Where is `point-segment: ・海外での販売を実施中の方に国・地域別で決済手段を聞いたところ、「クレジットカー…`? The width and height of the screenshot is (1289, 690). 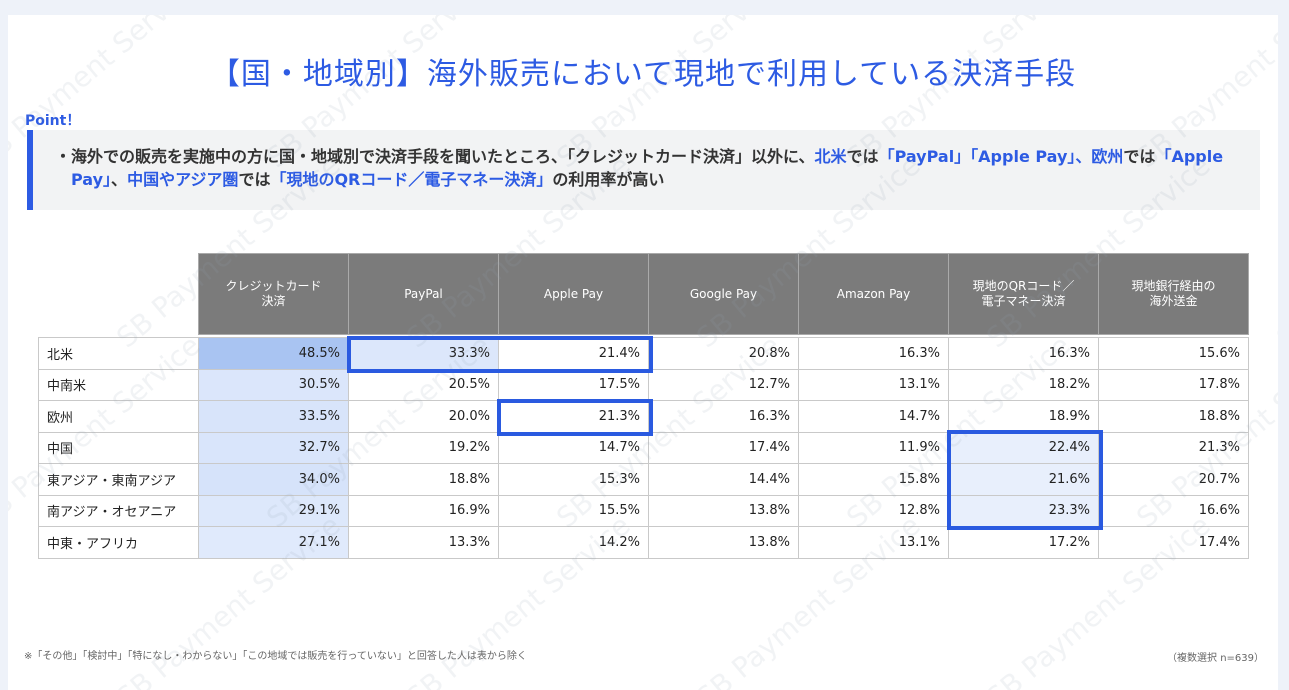 point-segment: ・海外での販売を実施中の方に国・地域別で決済手段を聞いたところ、「クレジットカー… is located at coordinates (435, 156).